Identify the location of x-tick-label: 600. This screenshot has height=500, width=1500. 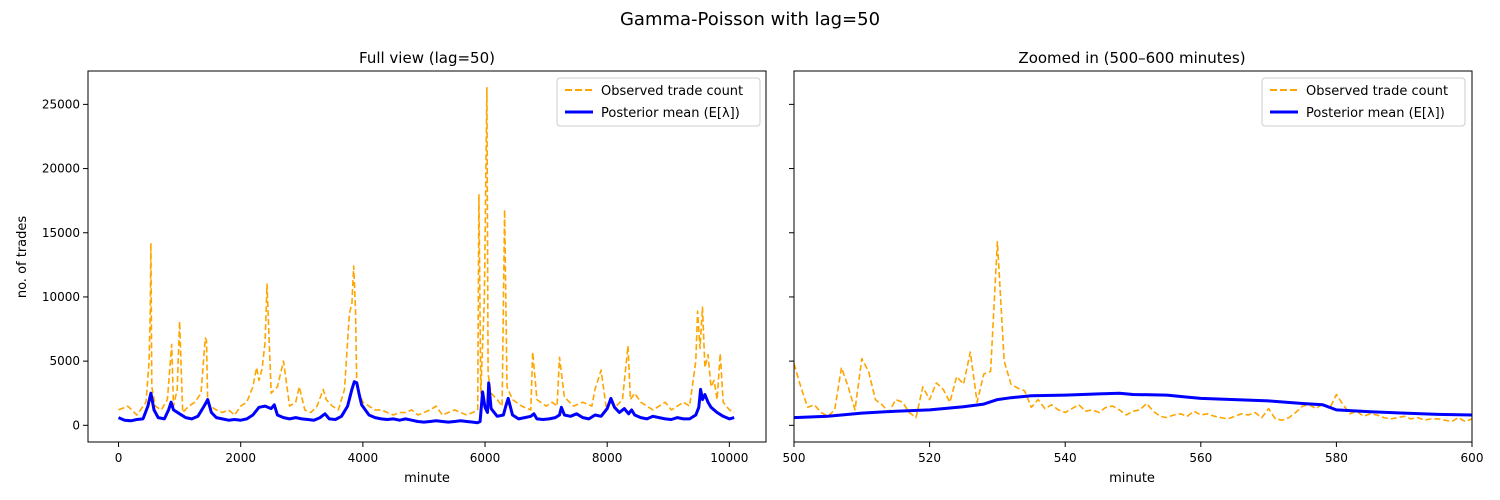
(1472, 458).